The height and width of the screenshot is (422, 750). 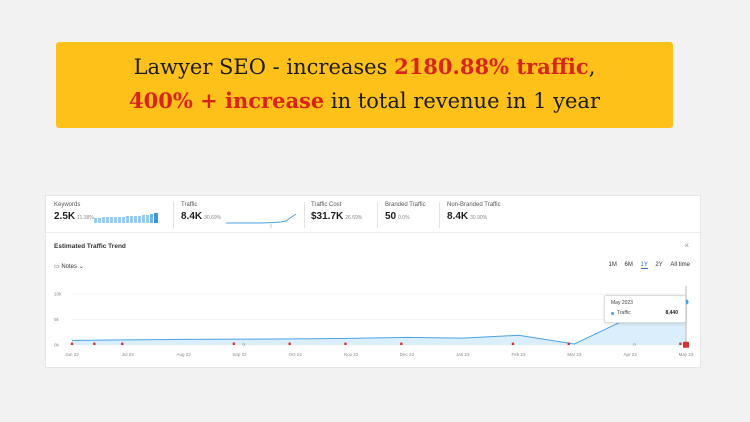 What do you see at coordinates (81, 267) in the screenshot?
I see `chevron-down-icon: ⌄` at bounding box center [81, 267].